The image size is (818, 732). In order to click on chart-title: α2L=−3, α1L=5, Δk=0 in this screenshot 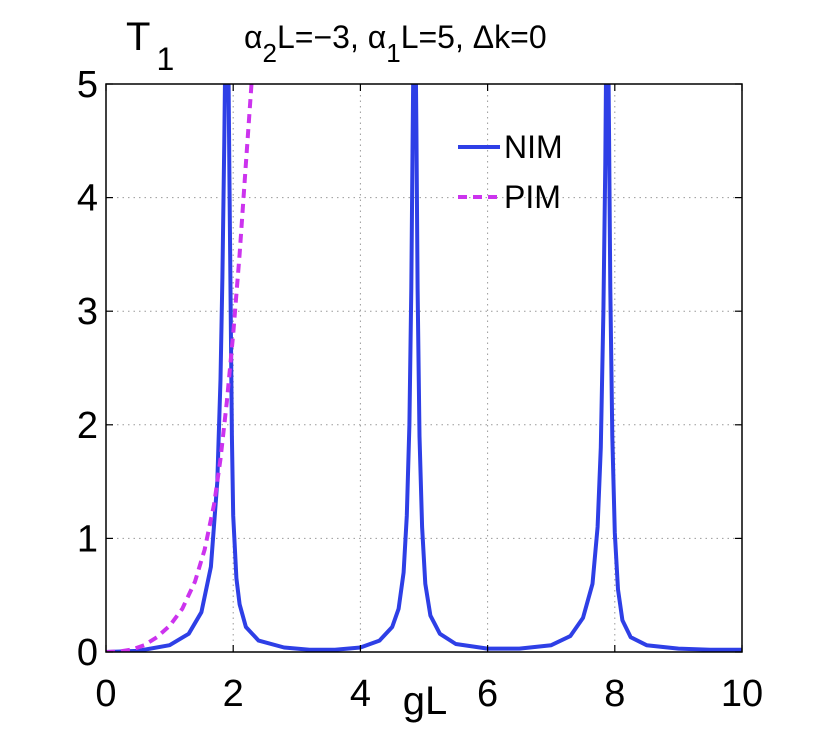, I will do `click(395, 43)`.